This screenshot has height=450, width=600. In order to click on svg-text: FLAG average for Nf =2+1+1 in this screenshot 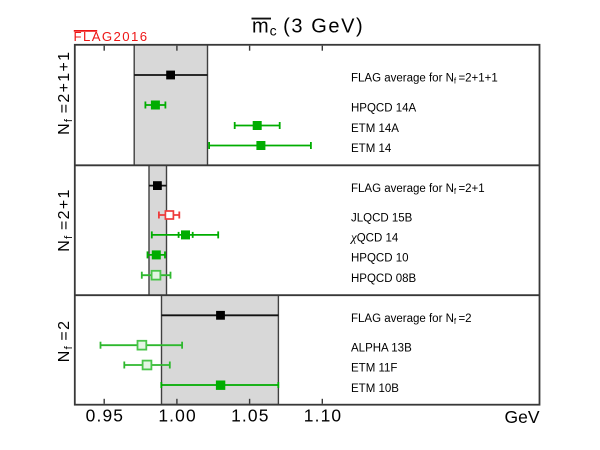, I will do `click(424, 79)`.